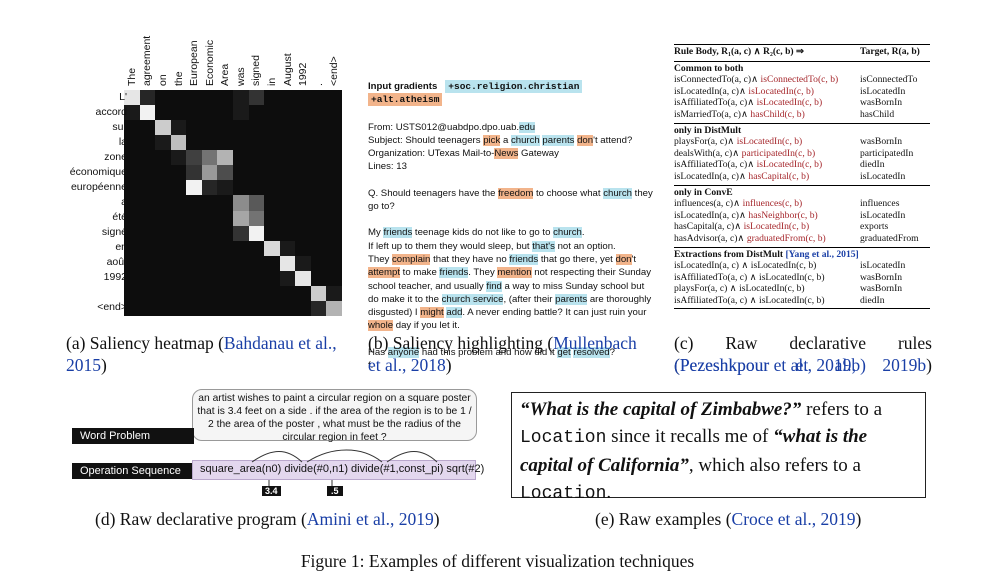 The height and width of the screenshot is (584, 995). Describe the element at coordinates (370, 519) in the screenshot. I see `citation-link: Amini et al., 2019` at that location.